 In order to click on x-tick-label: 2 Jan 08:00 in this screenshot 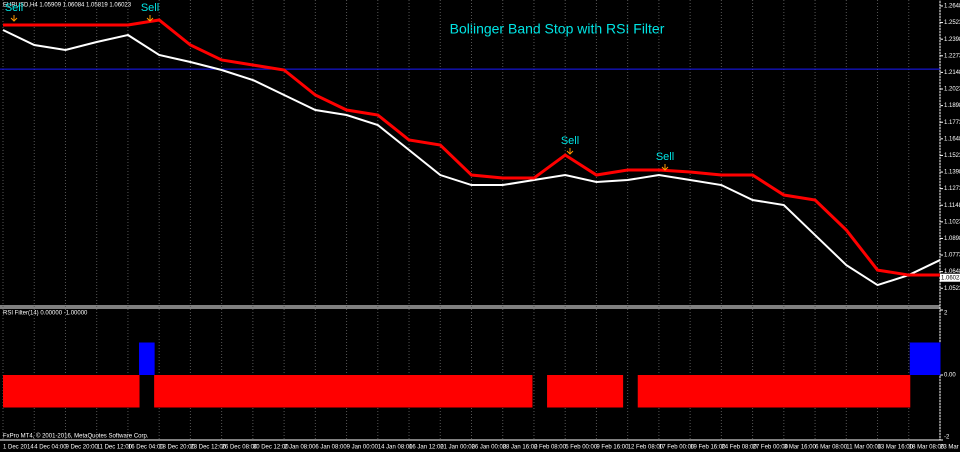, I will do `click(300, 448)`.